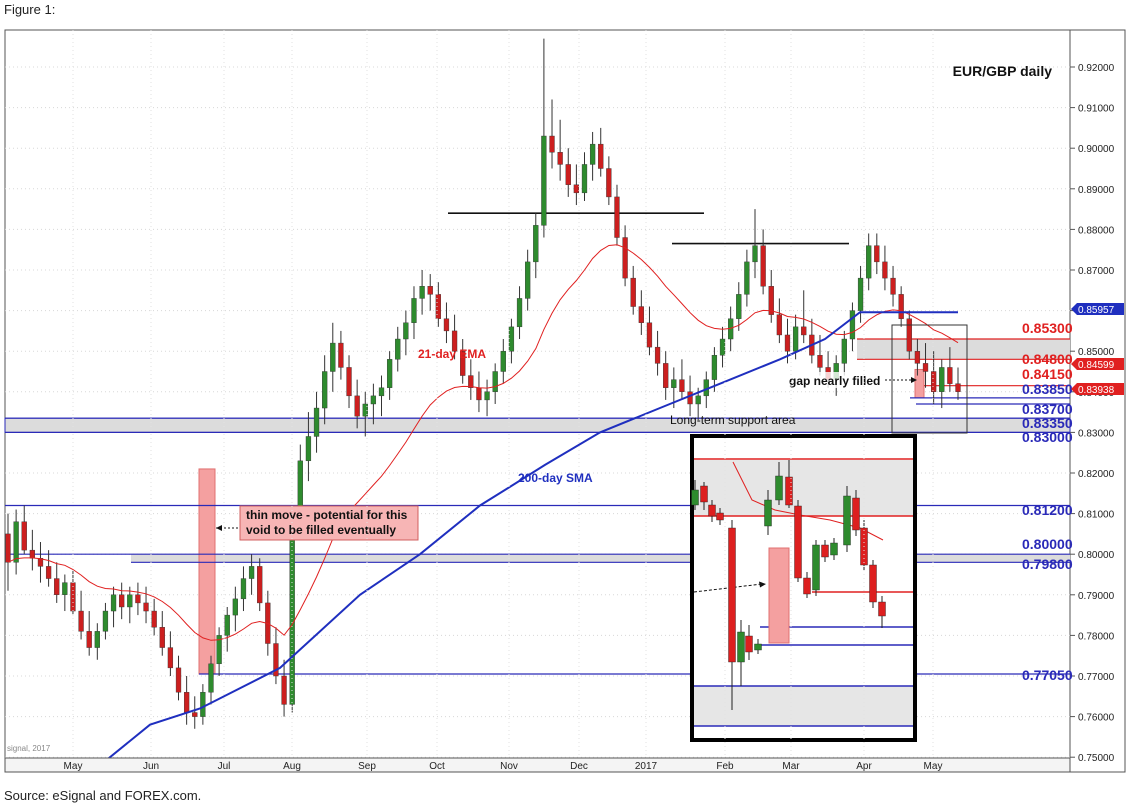 The image size is (1134, 810). Describe the element at coordinates (1097, 349) in the screenshot. I see `price-badges: 0.85957 0.84599 0.83938` at that location.